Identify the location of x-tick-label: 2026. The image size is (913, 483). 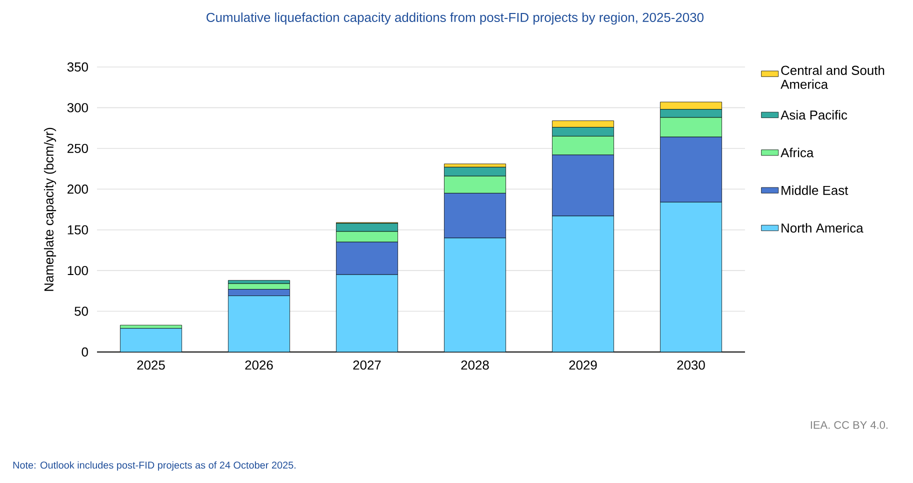
(259, 365).